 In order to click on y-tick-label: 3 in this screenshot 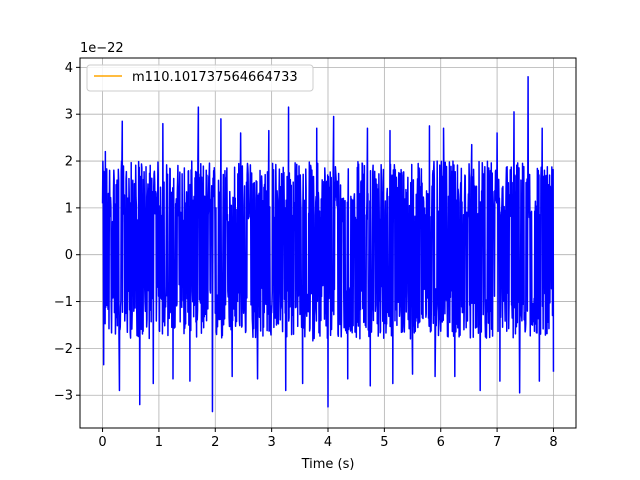, I will do `click(69, 115)`.